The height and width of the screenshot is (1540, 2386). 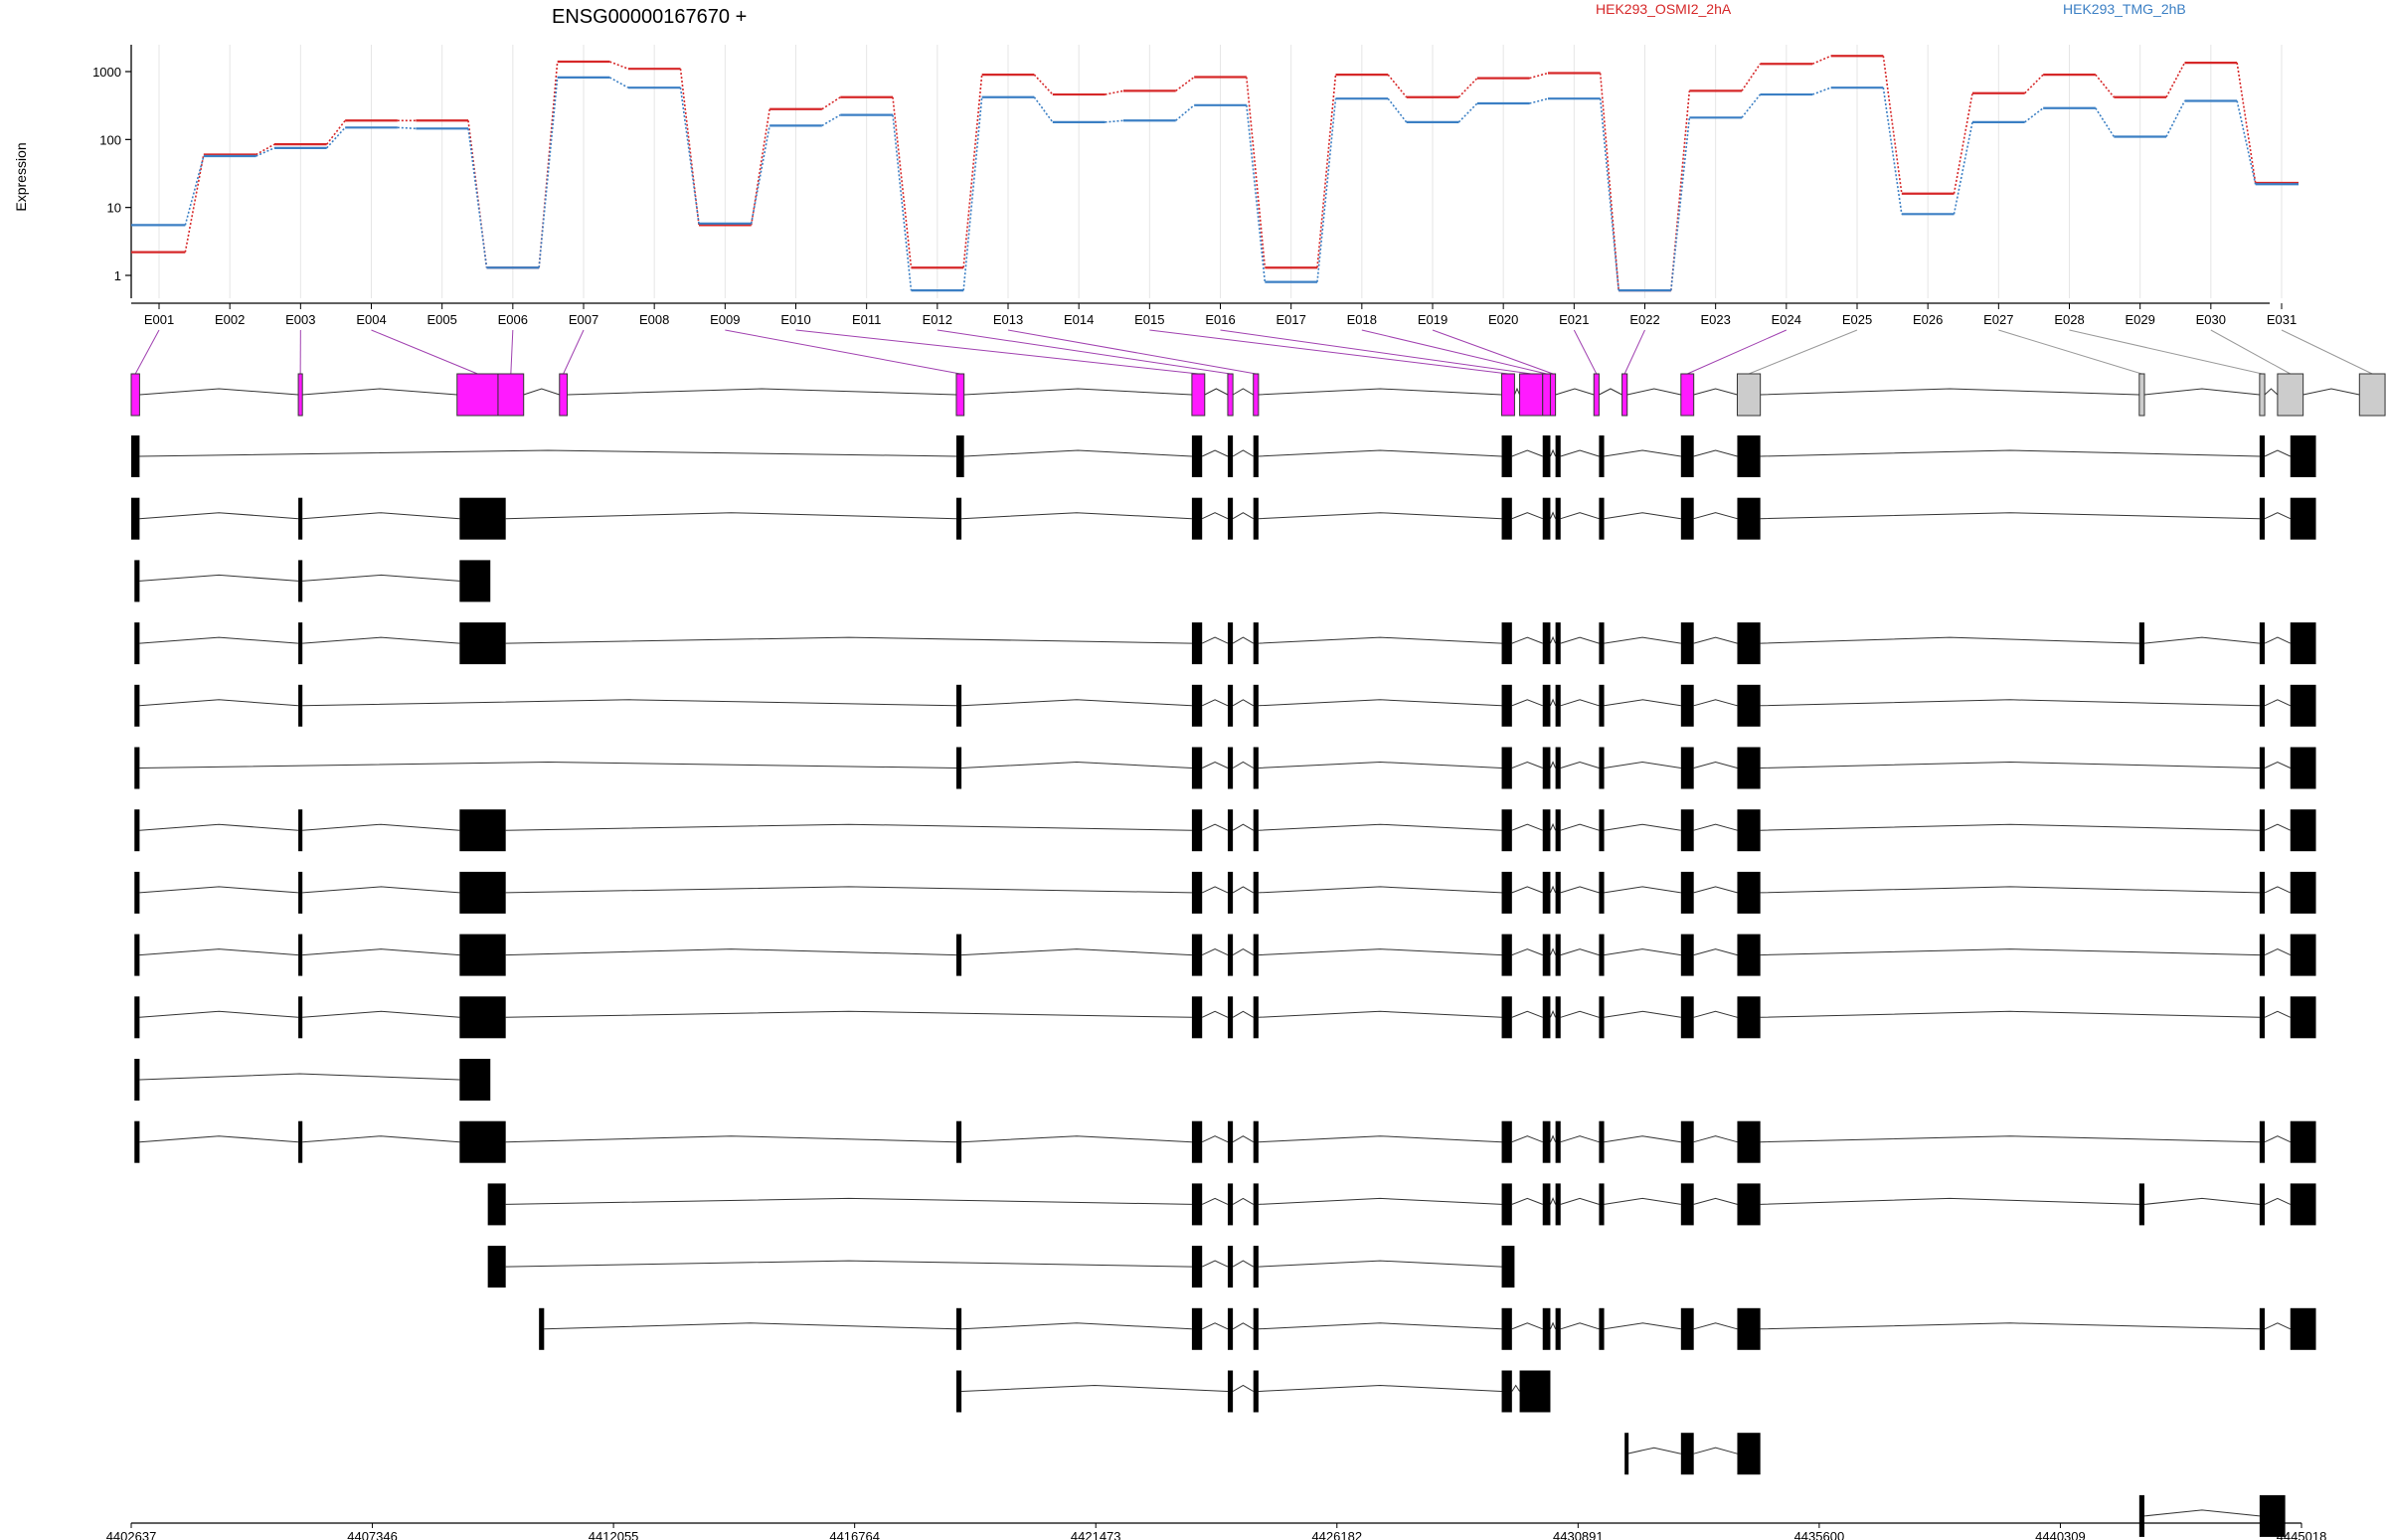 I want to click on y-tick-label: 100, so click(x=110, y=139).